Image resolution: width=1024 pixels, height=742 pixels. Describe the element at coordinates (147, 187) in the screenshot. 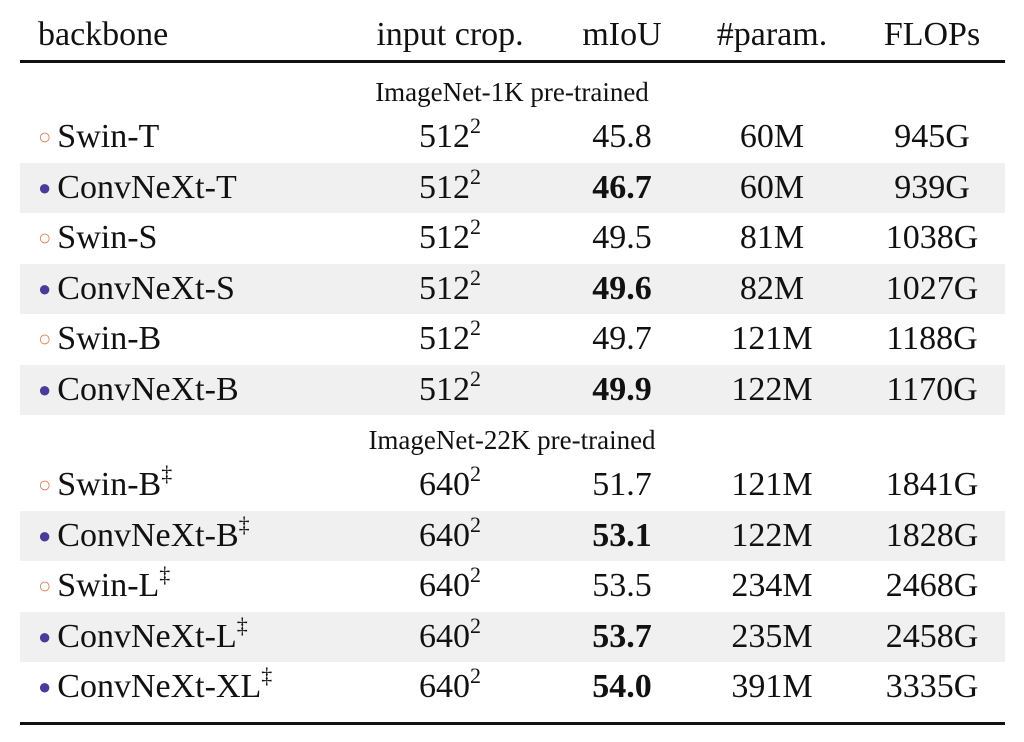

I see `backbone-name: ConvNeXt-T` at that location.